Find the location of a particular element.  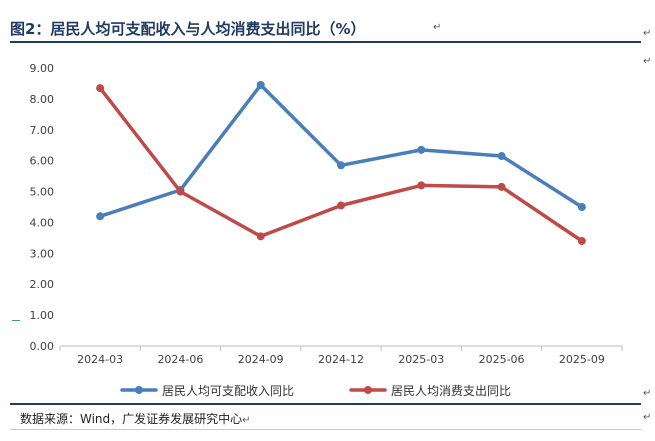

source-rule is located at coordinates (325, 404).